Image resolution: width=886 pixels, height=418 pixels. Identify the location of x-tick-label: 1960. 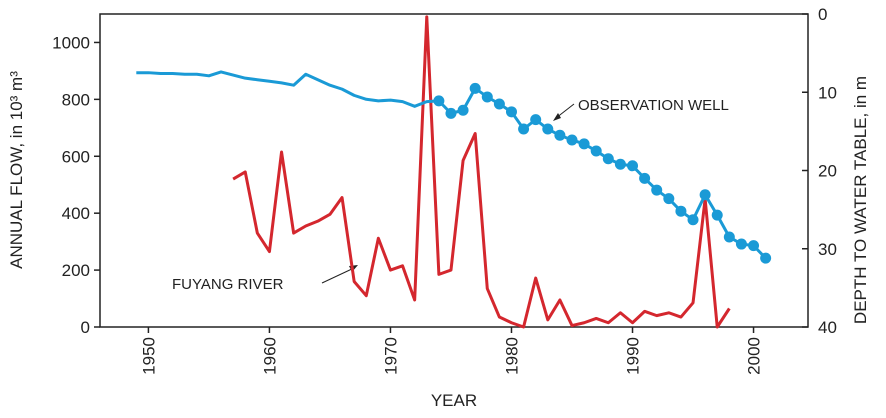
(269, 356).